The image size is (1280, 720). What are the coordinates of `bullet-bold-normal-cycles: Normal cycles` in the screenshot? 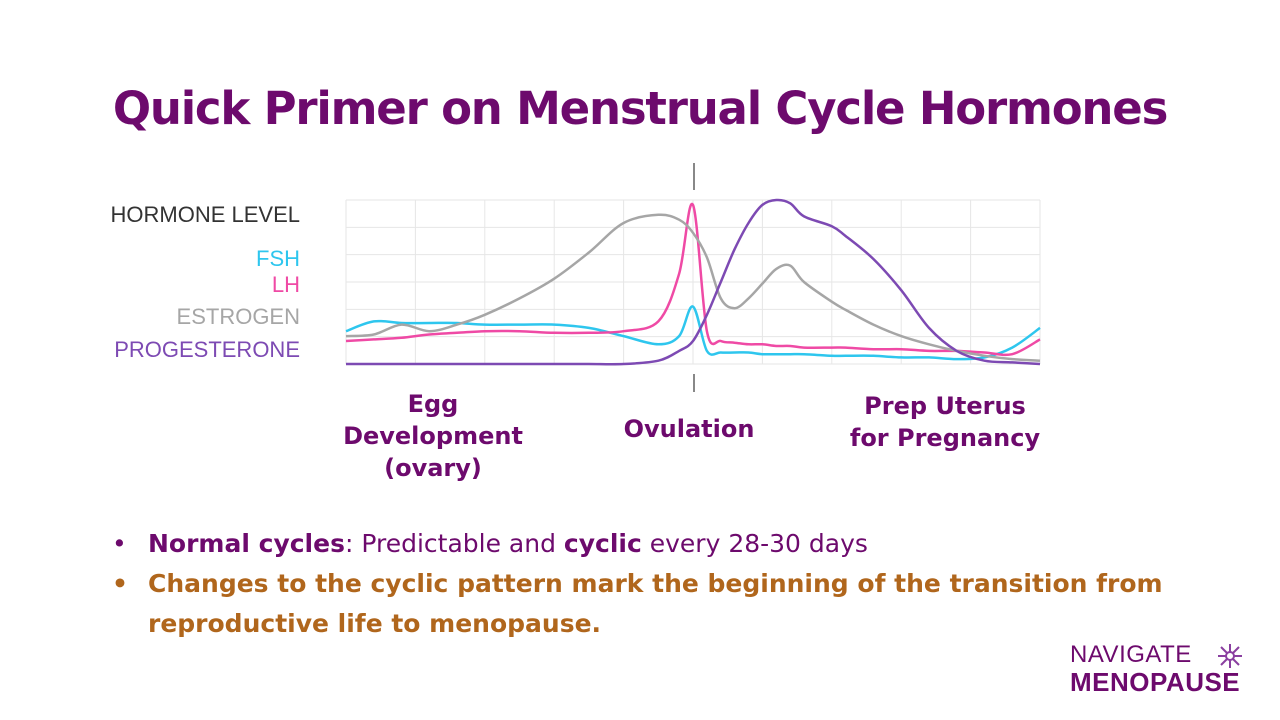 It's located at (246, 543).